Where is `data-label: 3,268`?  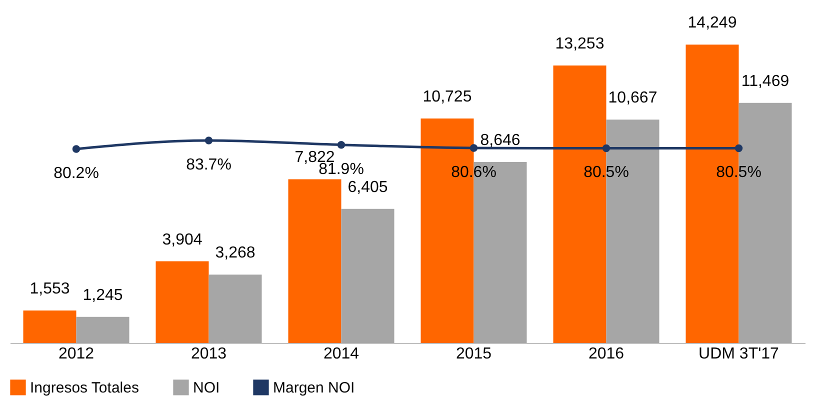 data-label: 3,268 is located at coordinates (235, 253).